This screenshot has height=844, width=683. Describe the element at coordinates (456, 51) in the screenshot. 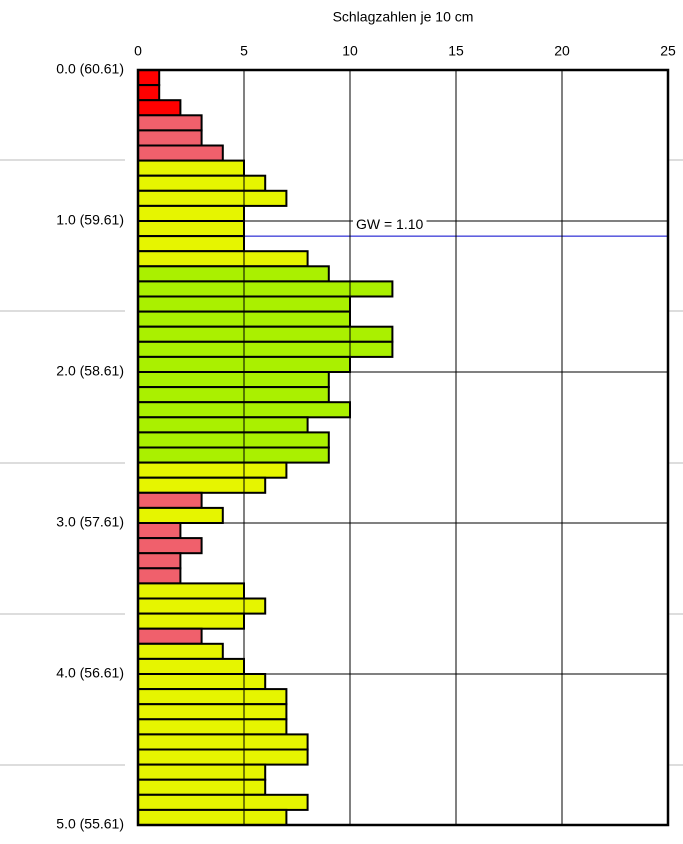

I see `x-tick-label: 15` at that location.